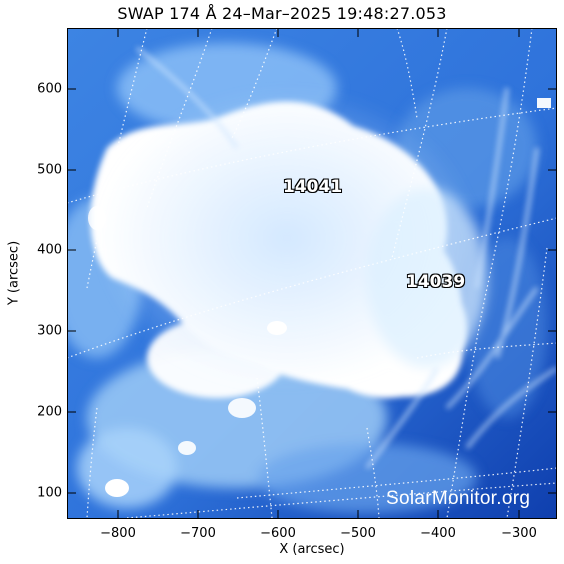  Describe the element at coordinates (438, 533) in the screenshot. I see `x-tick-label: −400` at that location.